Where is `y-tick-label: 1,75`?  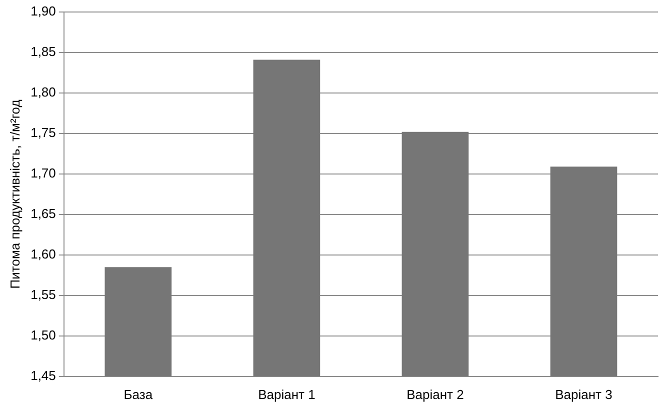
y-tick-label: 1,75 is located at coordinates (43, 132).